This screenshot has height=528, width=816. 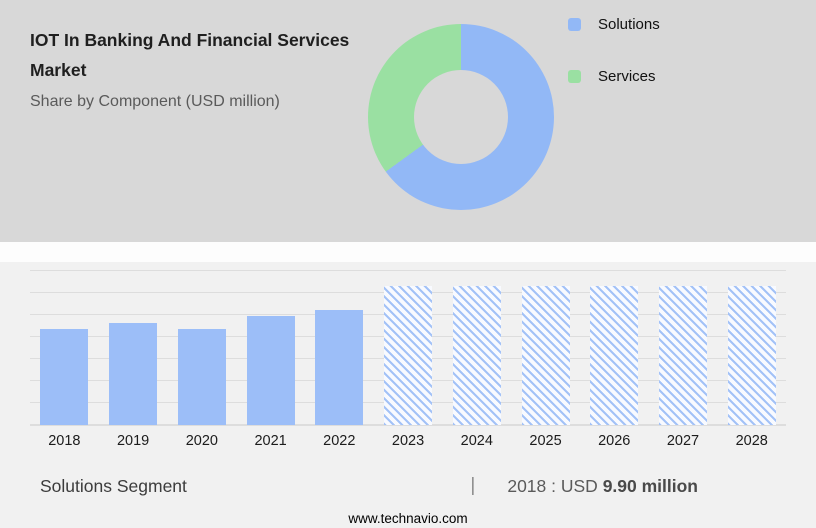 What do you see at coordinates (133, 373) in the screenshot?
I see `bar-2019` at bounding box center [133, 373].